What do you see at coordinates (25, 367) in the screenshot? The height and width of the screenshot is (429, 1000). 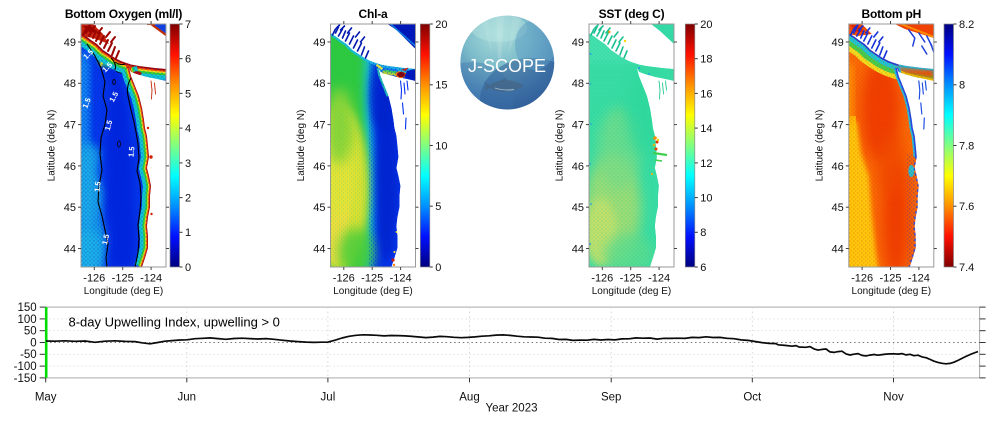 I see `svg-text: -100` at bounding box center [25, 367].